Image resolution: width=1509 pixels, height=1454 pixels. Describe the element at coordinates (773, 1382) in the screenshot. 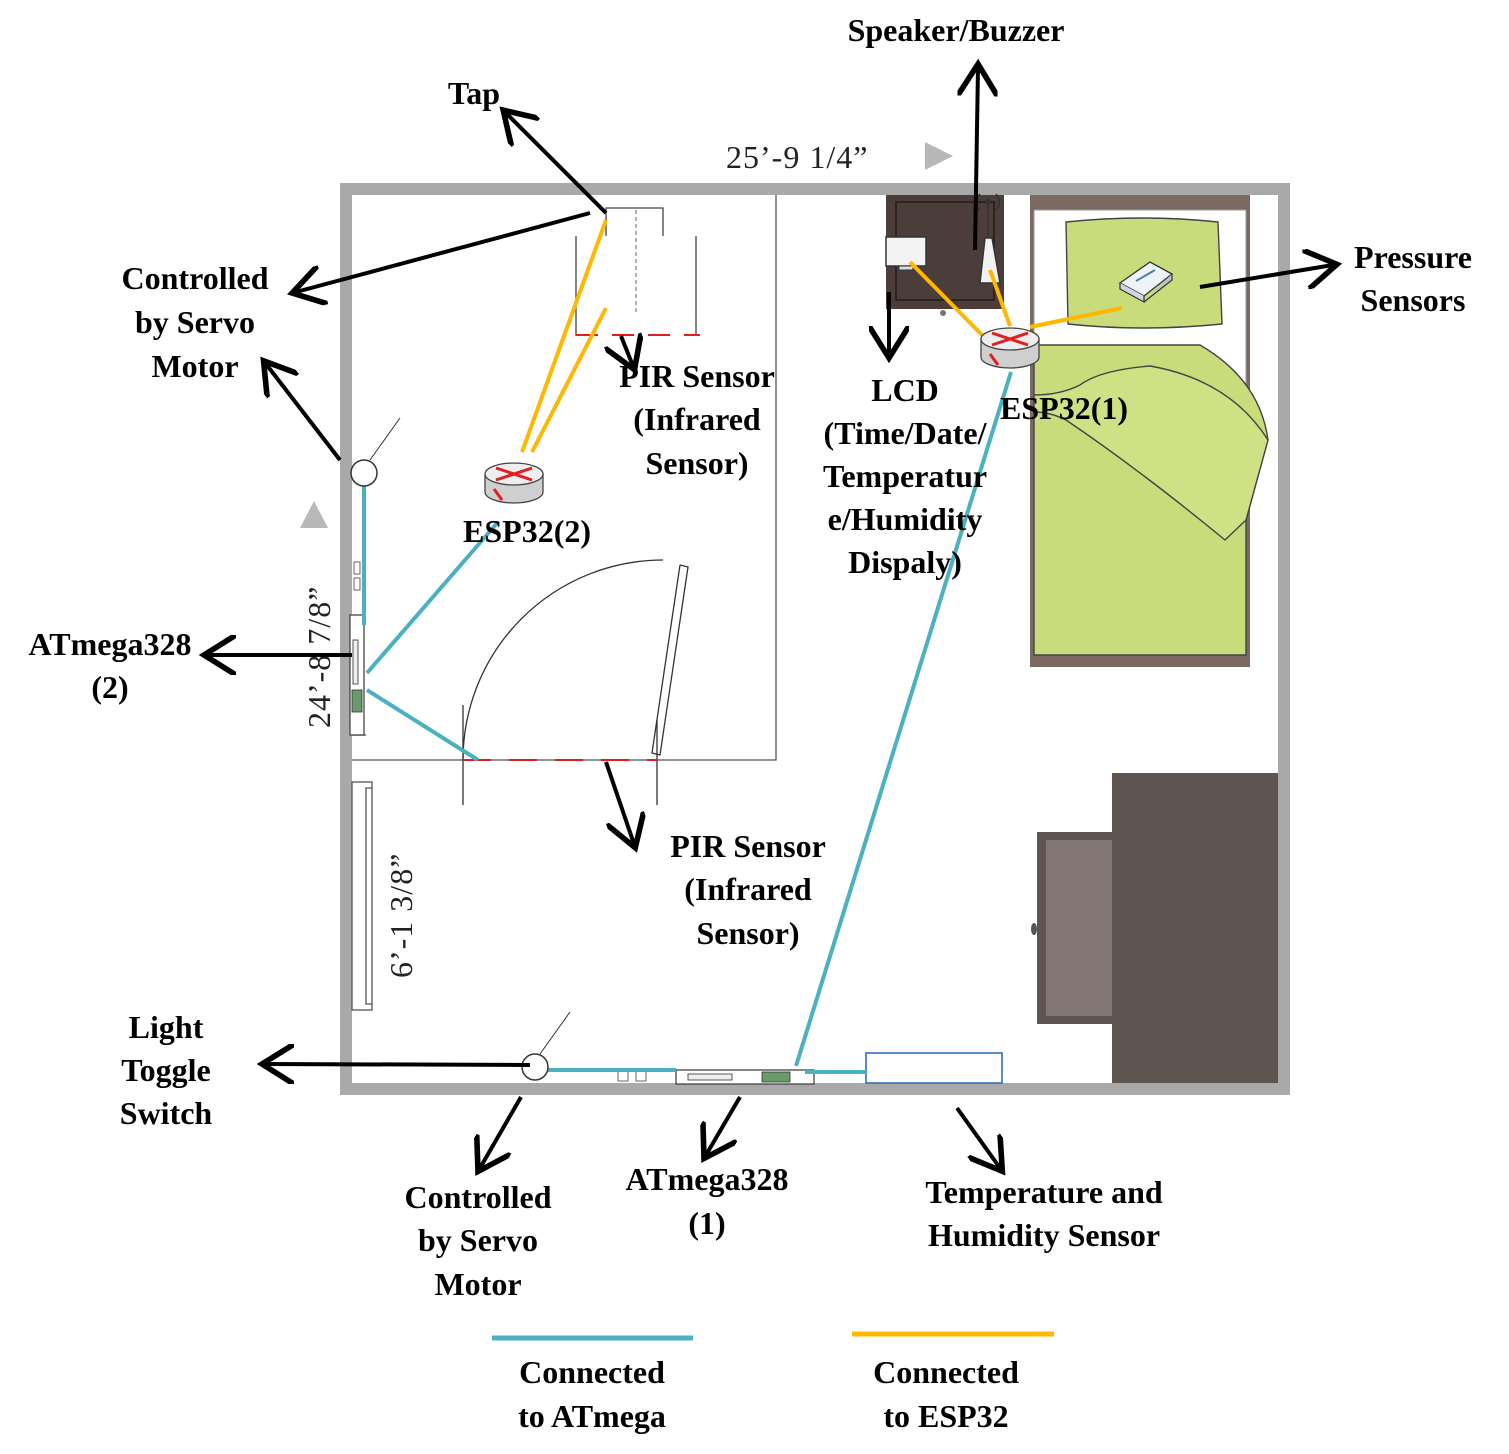

I see `legend: Connected to ATmega Connected to ESP32` at that location.